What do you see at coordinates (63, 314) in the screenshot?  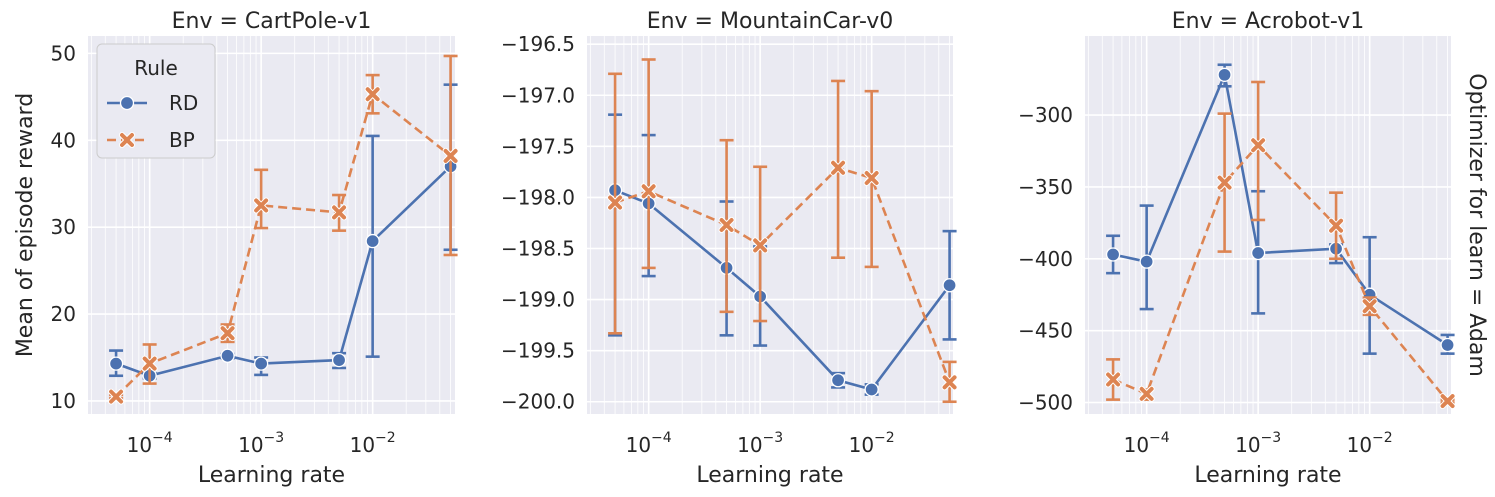 I see `y-tick-label: 20` at bounding box center [63, 314].